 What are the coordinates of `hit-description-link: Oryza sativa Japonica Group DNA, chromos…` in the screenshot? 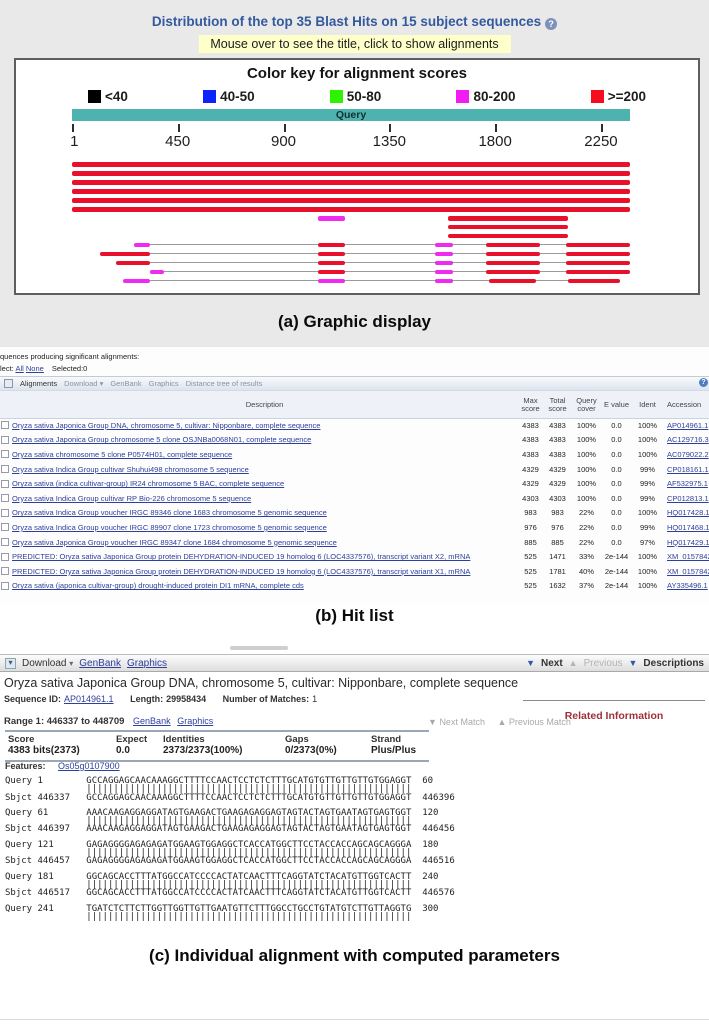 It's located at (166, 425).